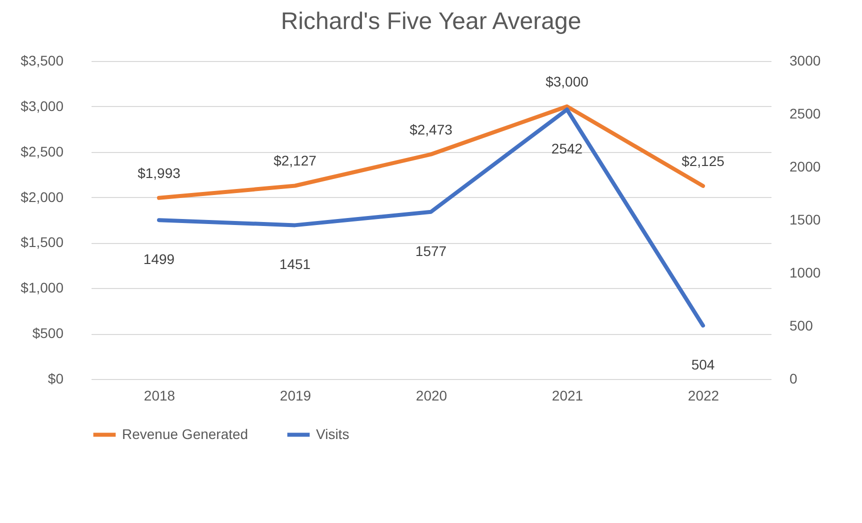 This screenshot has height=523, width=862. What do you see at coordinates (159, 259) in the screenshot?
I see `data-label: 1499` at bounding box center [159, 259].